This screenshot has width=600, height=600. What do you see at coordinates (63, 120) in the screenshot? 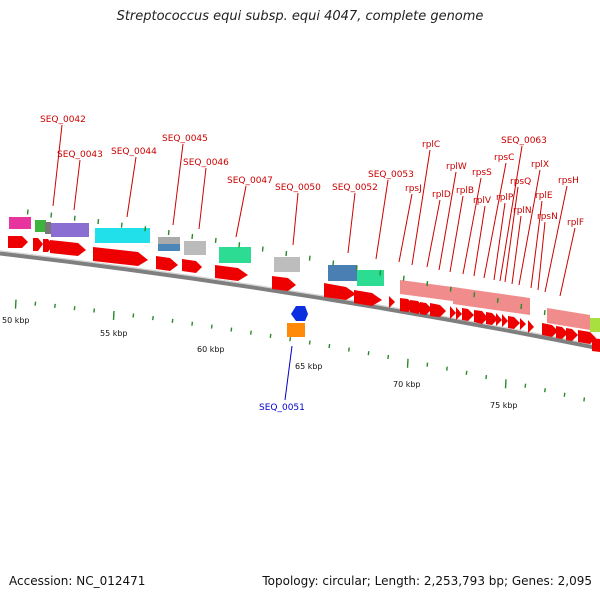
I see `gene-label: SEQ_0042` at bounding box center [63, 120].